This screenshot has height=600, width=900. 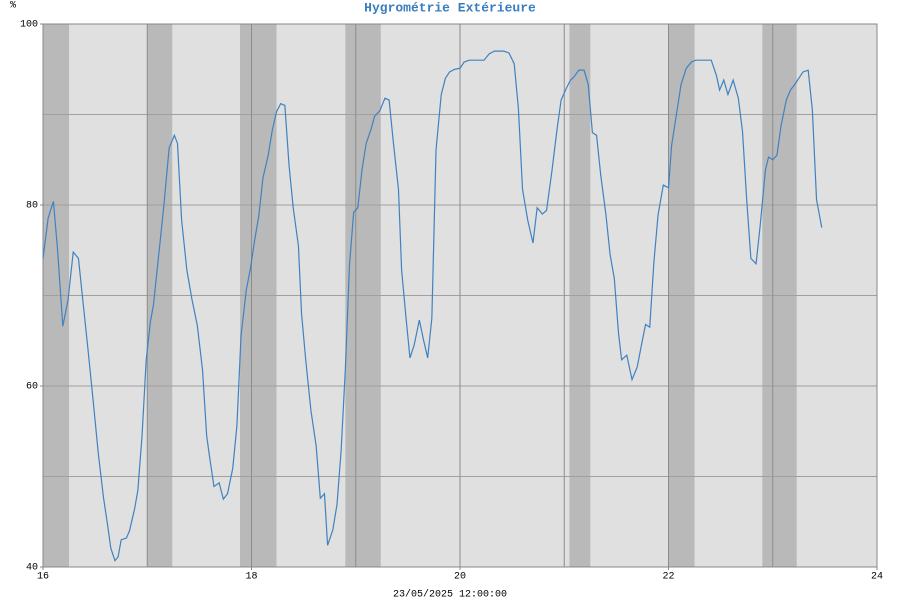 I want to click on y-tick-label: 60, so click(x=32, y=387).